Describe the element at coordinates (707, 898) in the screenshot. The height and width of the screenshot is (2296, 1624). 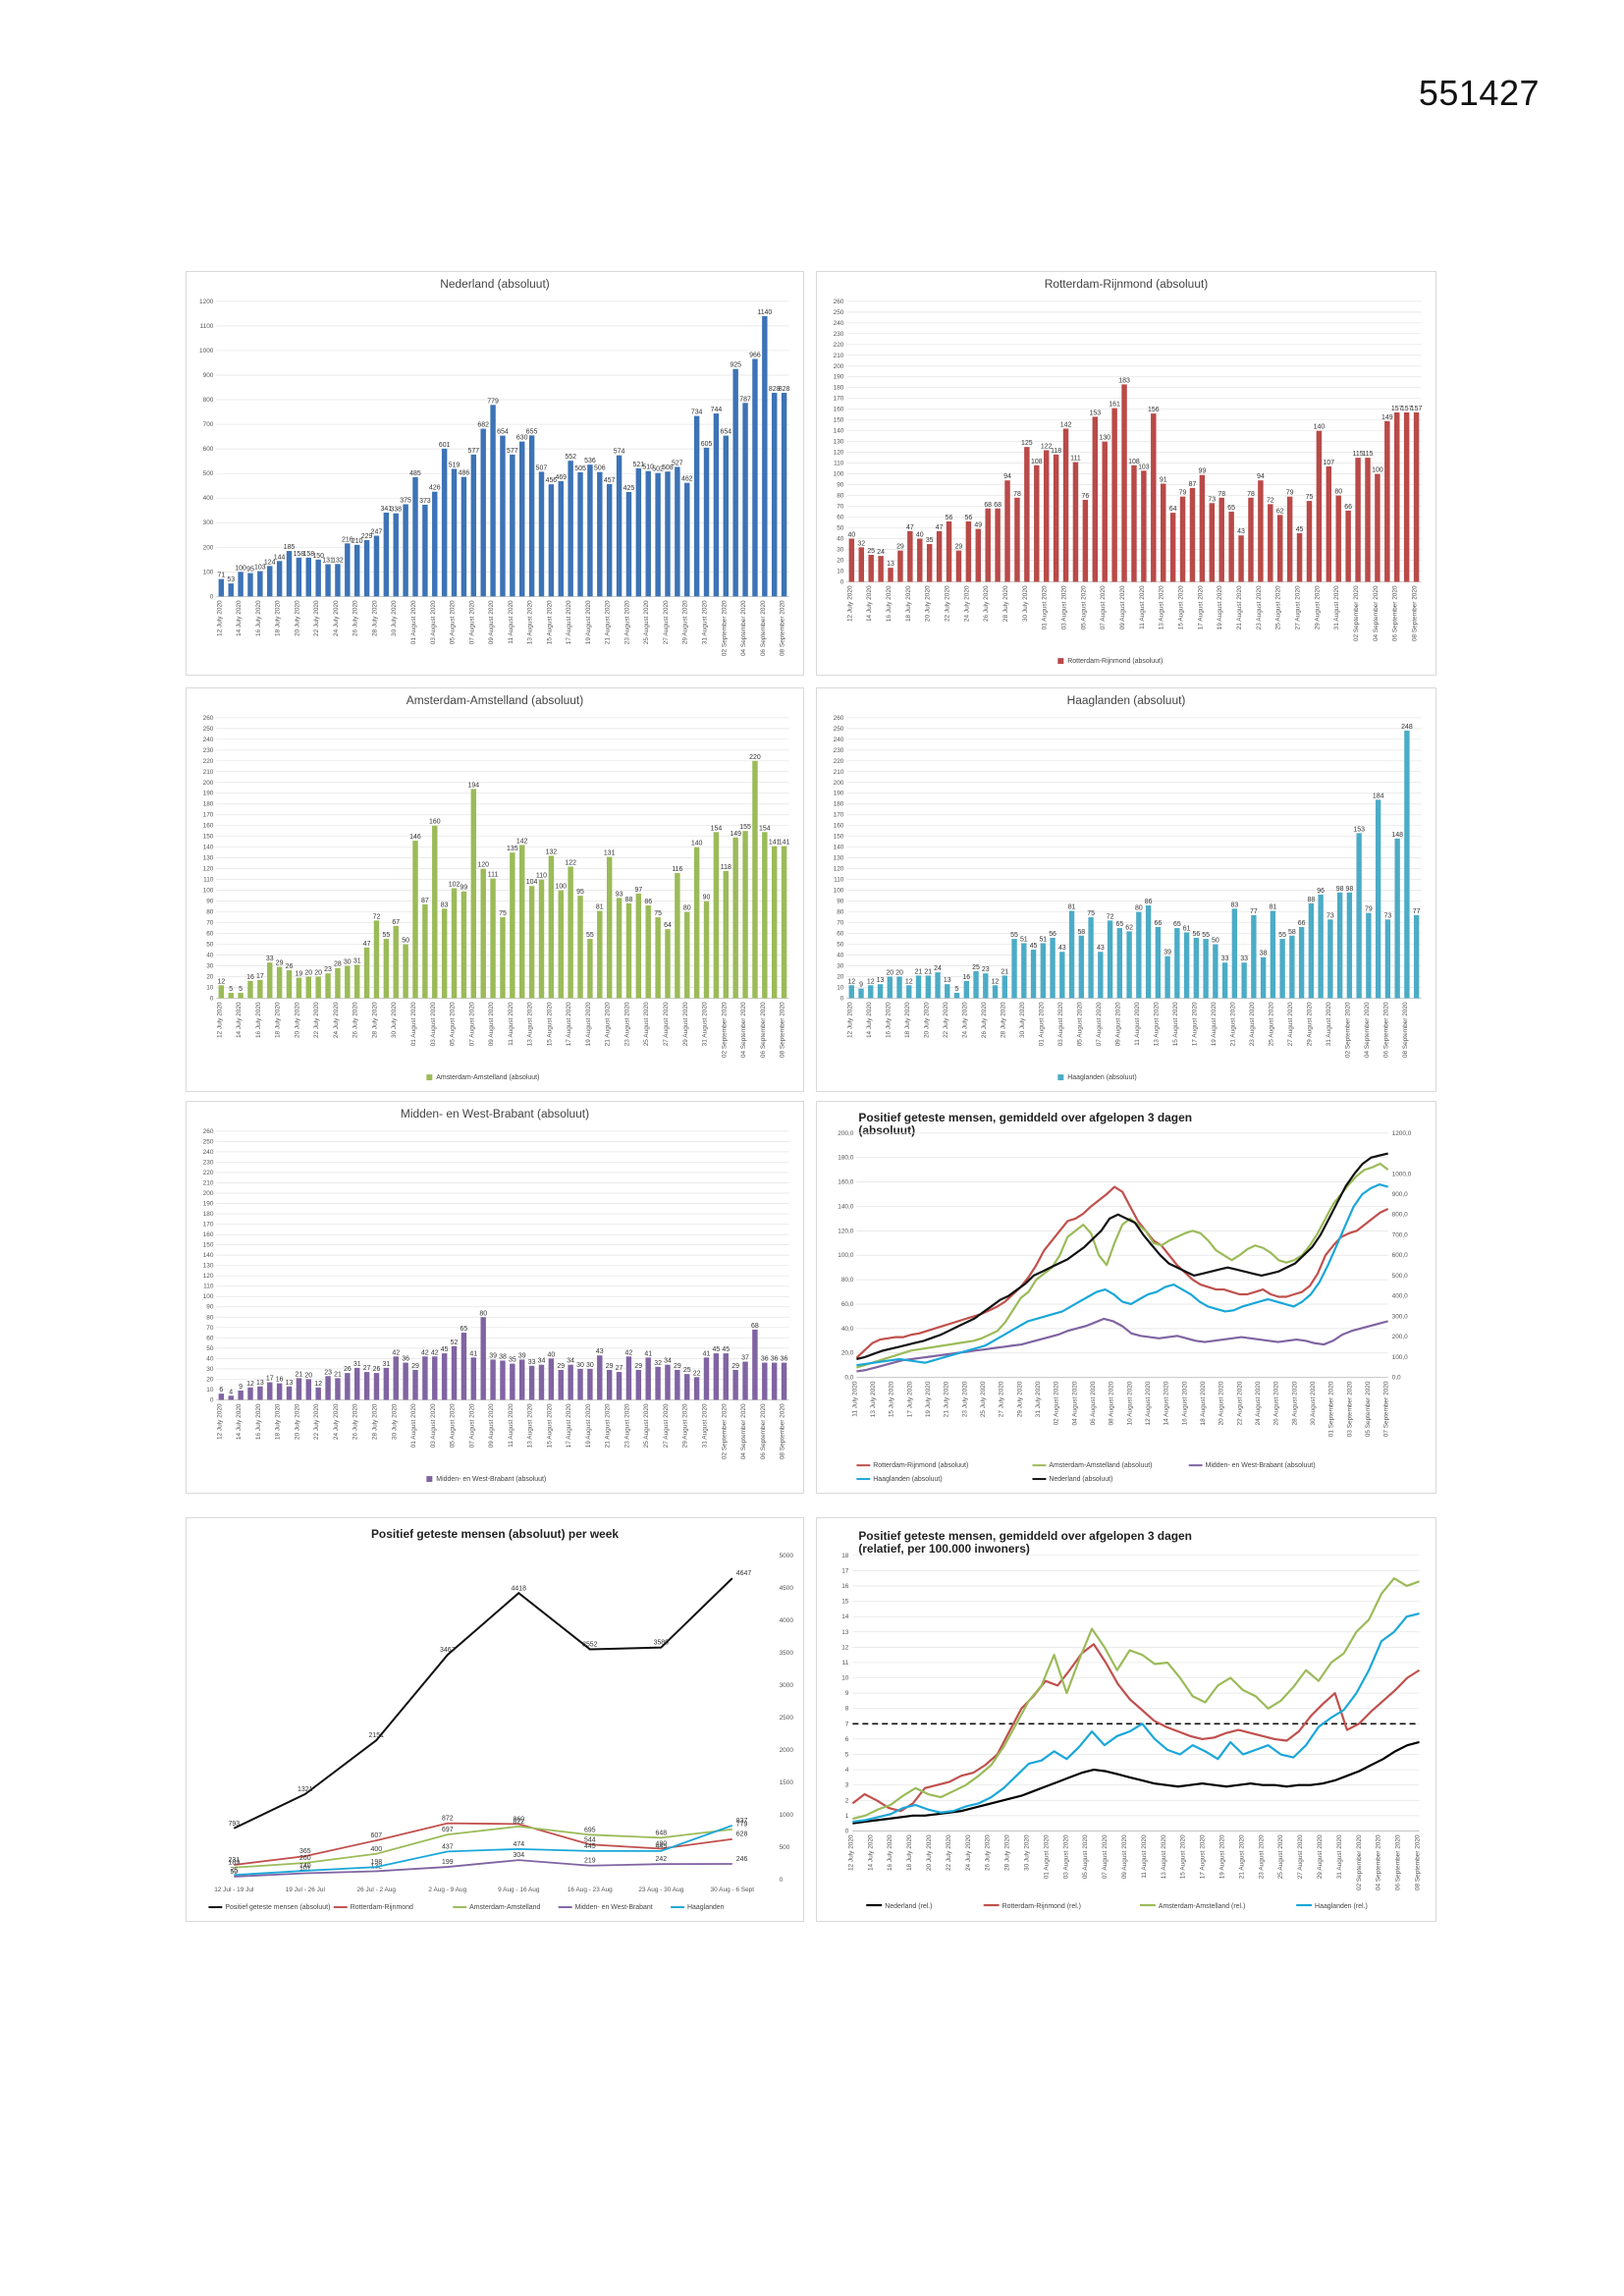
I see `bar-data-label: 90` at that location.